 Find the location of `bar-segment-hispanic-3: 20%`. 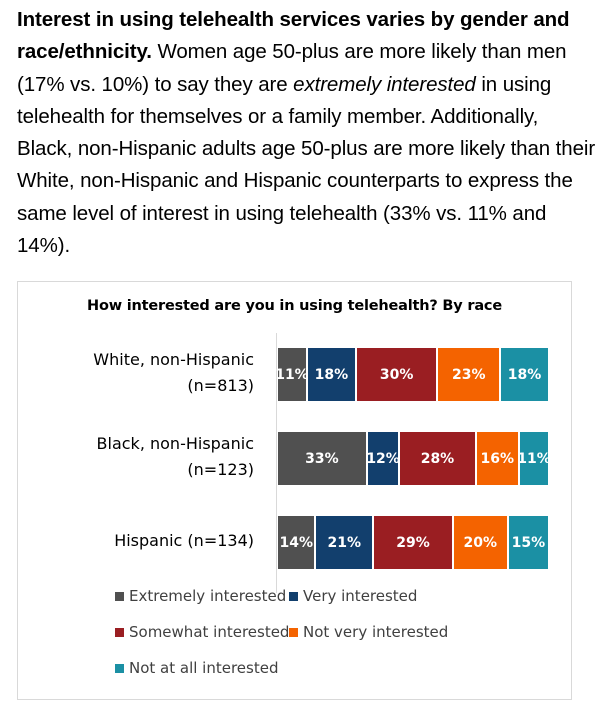

bar-segment-hispanic-3: 20% is located at coordinates (480, 542).